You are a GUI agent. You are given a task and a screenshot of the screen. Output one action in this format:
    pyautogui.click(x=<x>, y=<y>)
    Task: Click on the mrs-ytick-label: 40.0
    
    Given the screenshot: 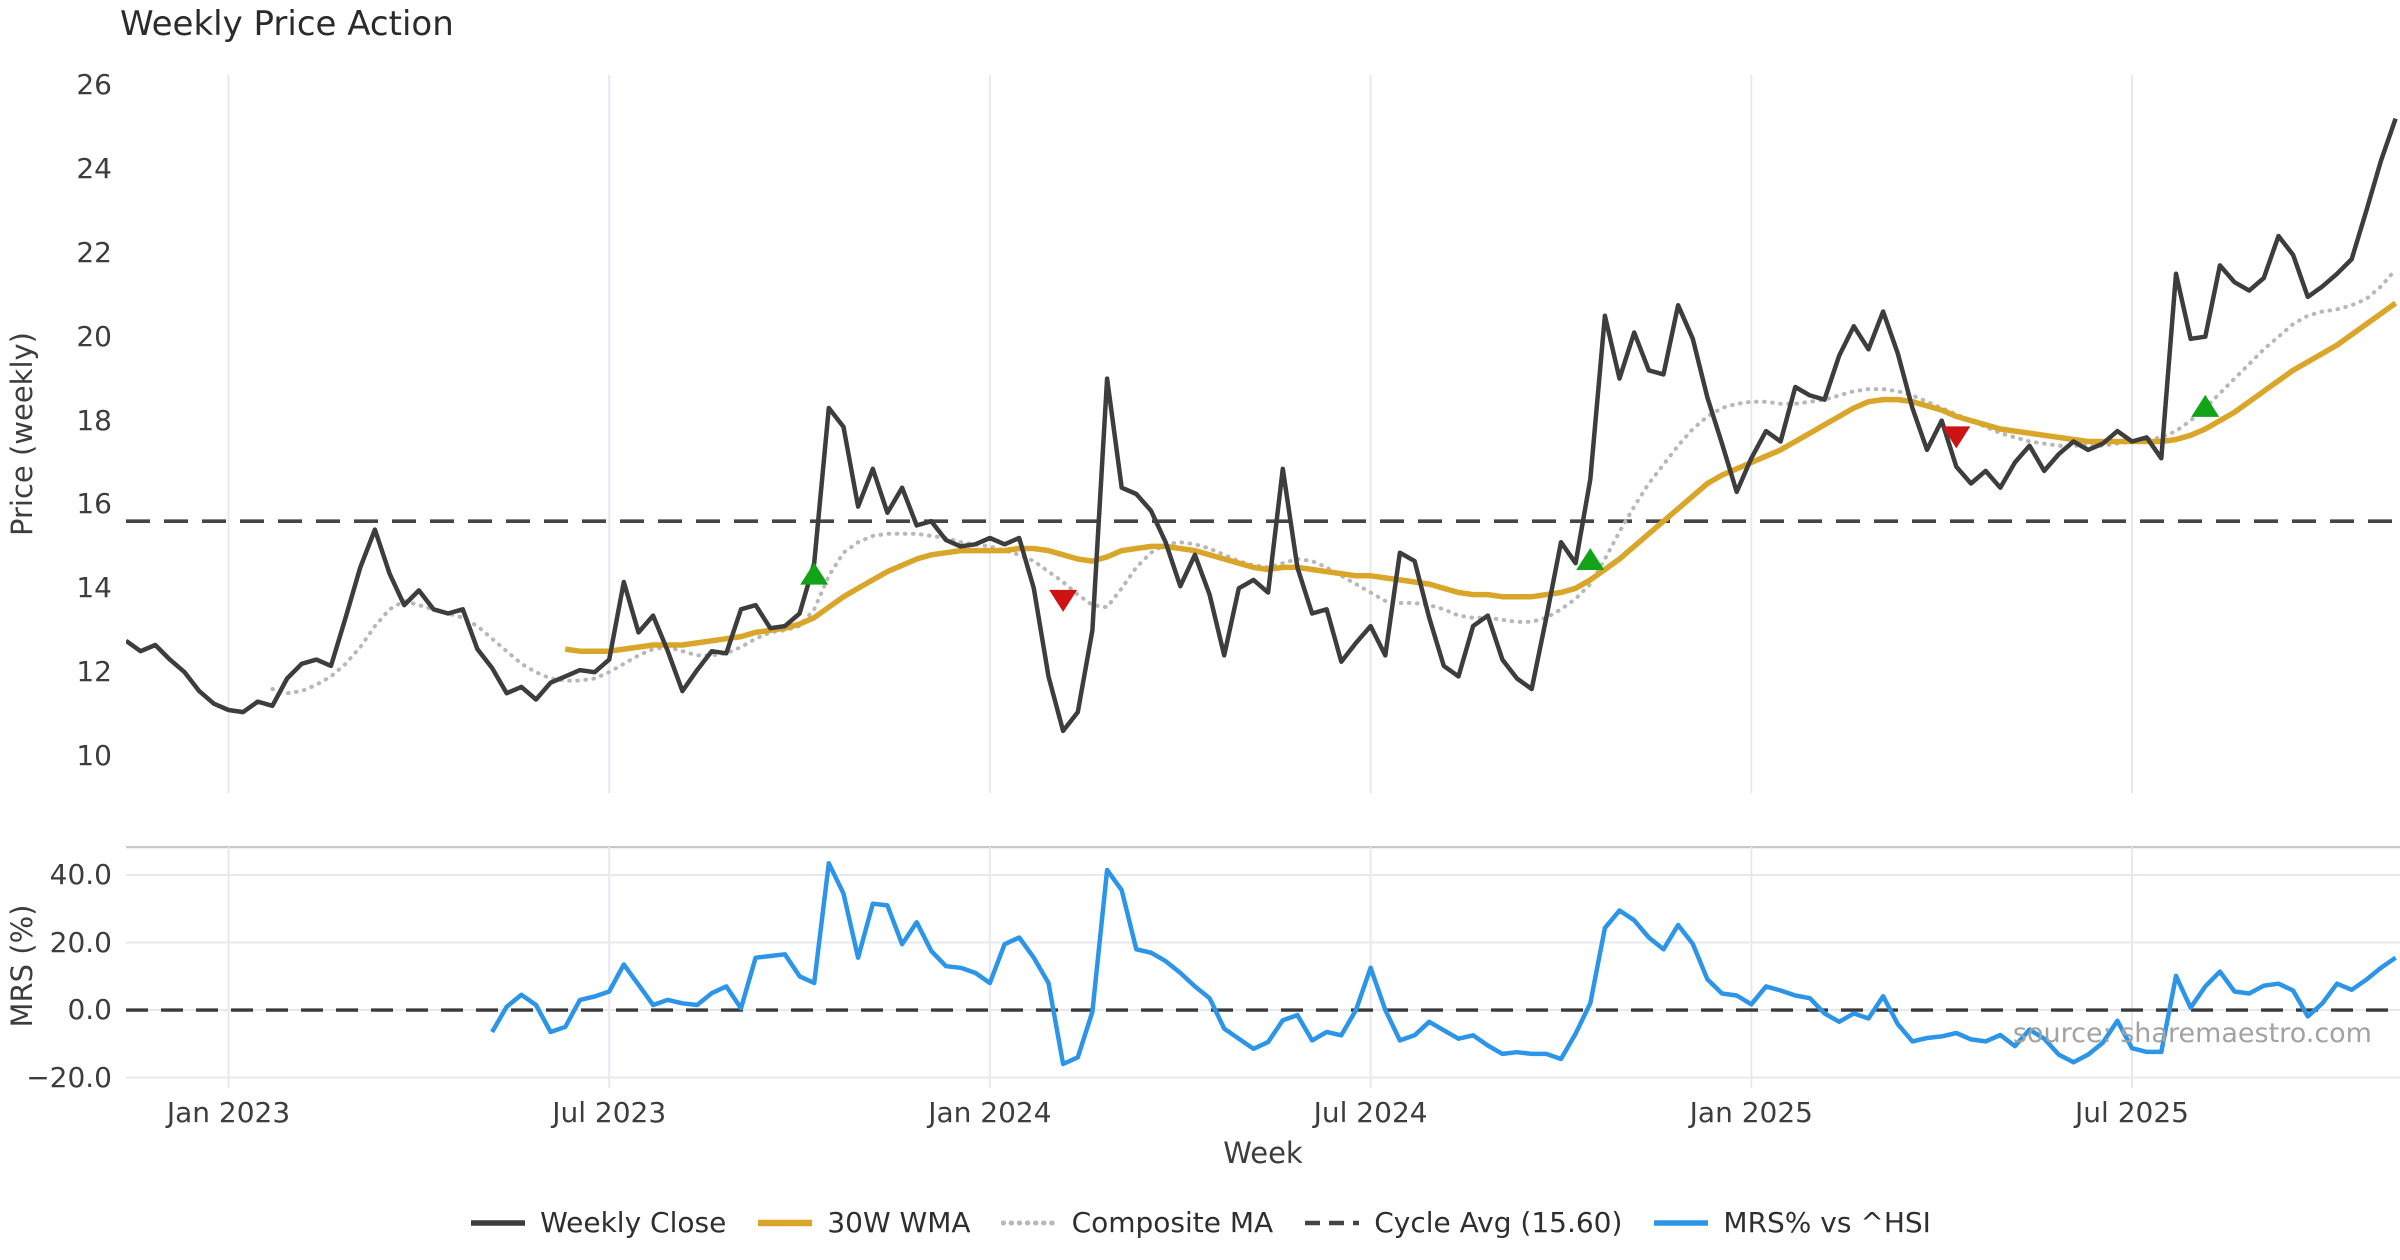 What is the action you would take?
    pyautogui.click(x=80, y=875)
    